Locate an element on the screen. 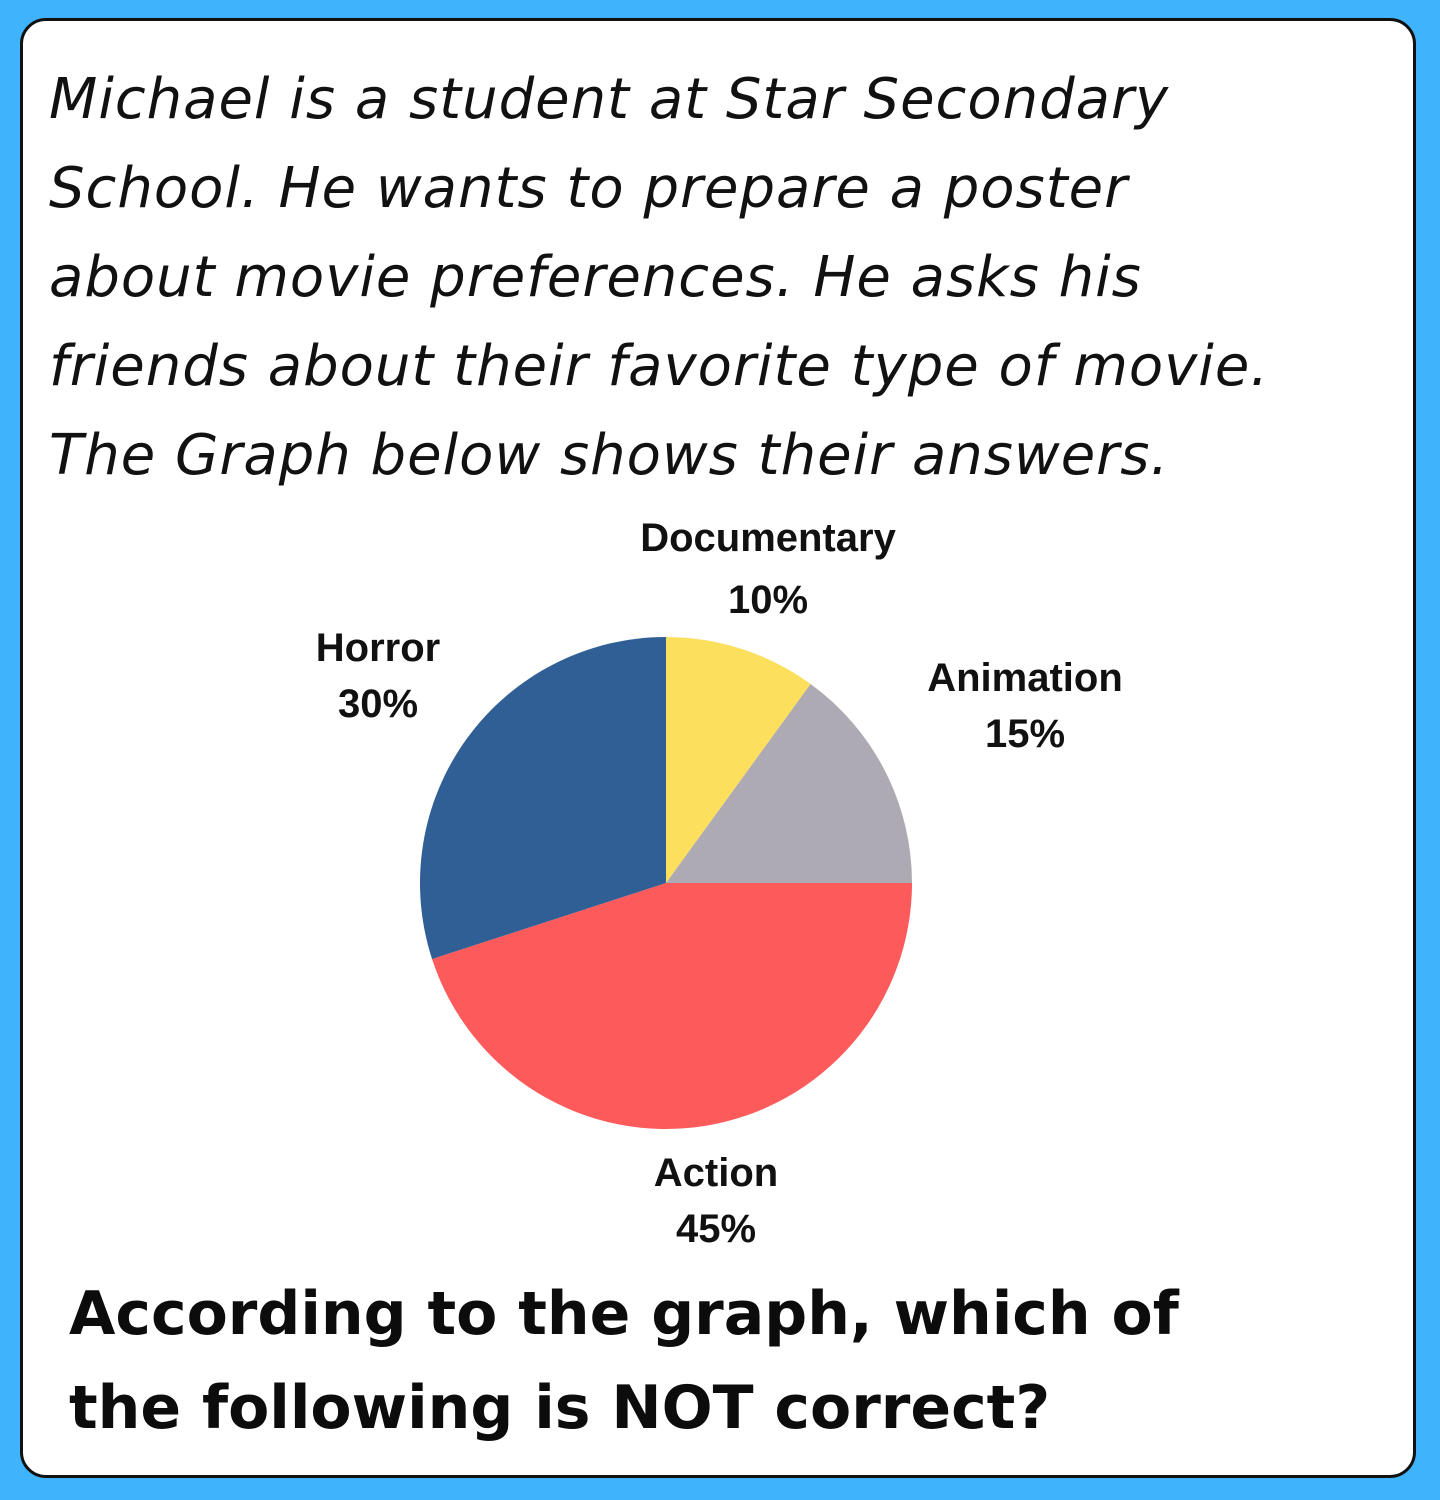 This screenshot has width=1440, height=1500. intro-line: School. He wants to prepare a poster is located at coordinates (589, 188).